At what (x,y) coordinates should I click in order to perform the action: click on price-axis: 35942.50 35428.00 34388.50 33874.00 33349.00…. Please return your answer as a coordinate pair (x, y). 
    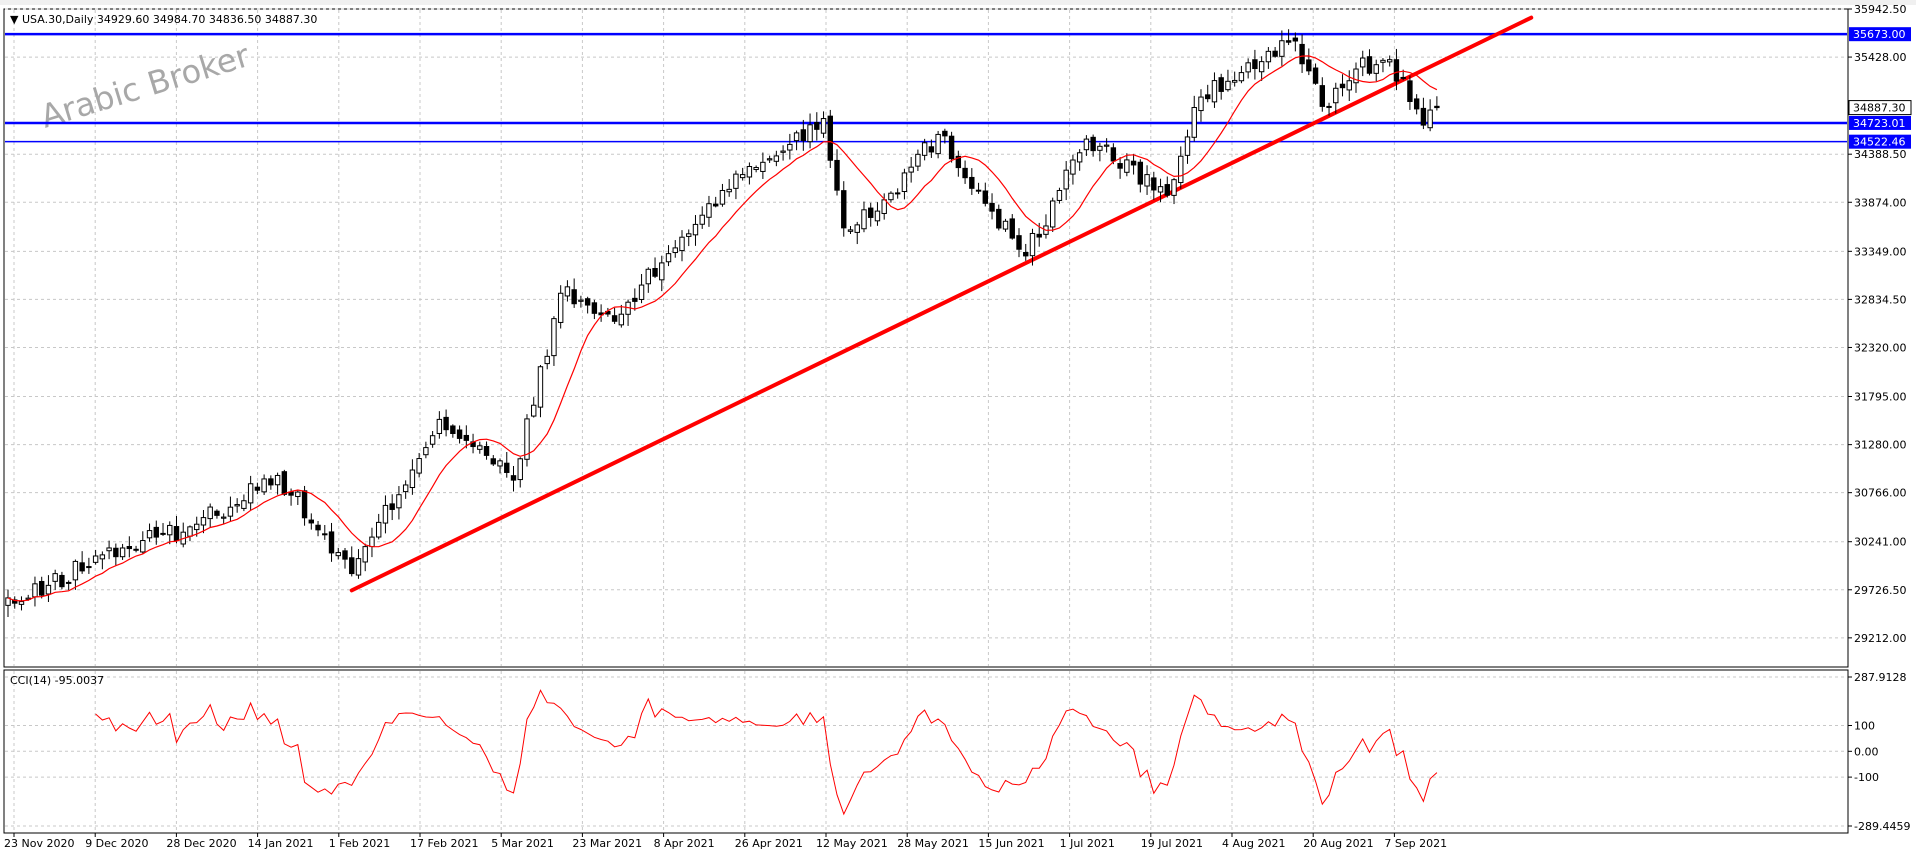
    Looking at the image, I should click on (1880, 324).